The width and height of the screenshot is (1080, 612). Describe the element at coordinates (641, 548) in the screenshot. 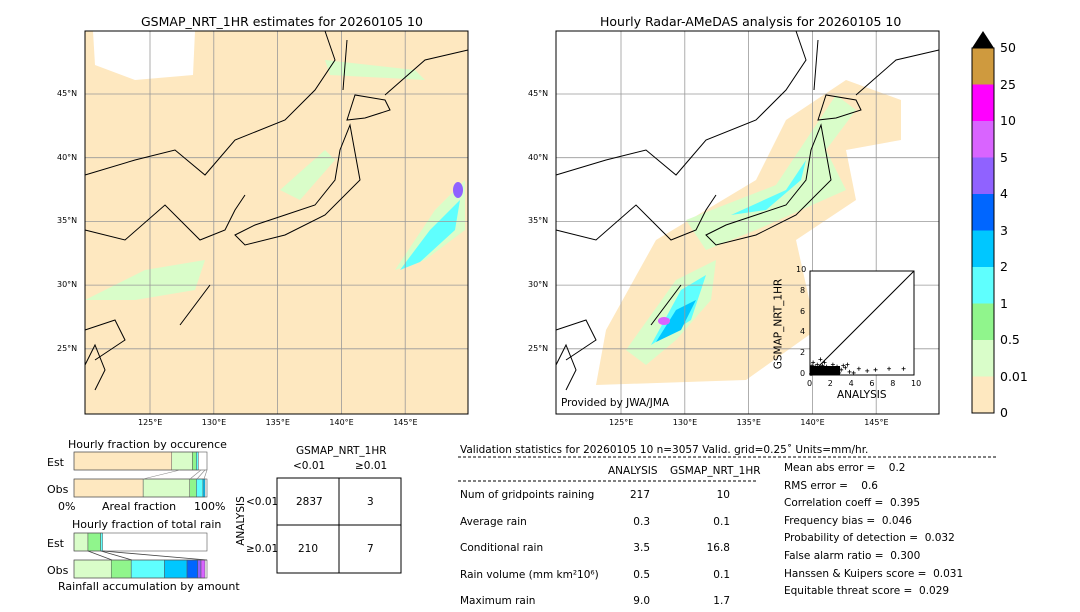

I see `stats-row-analysis: 3.5` at that location.